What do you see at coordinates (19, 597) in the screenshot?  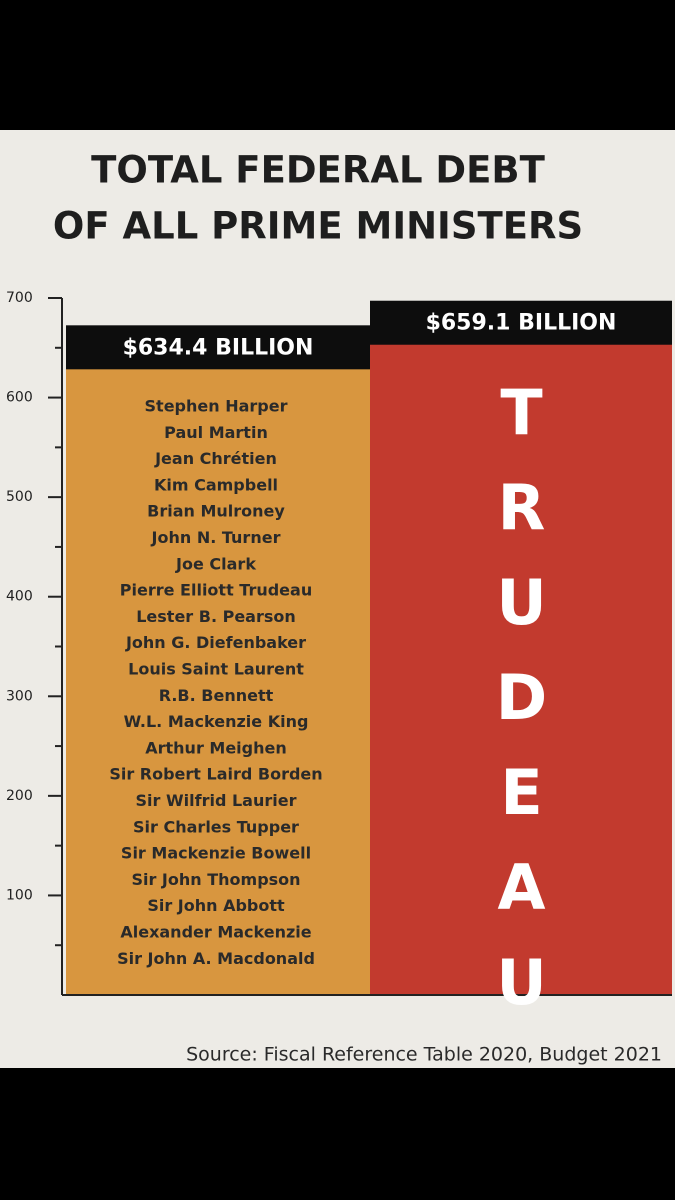 I see `y-tick-label: 400` at bounding box center [19, 597].